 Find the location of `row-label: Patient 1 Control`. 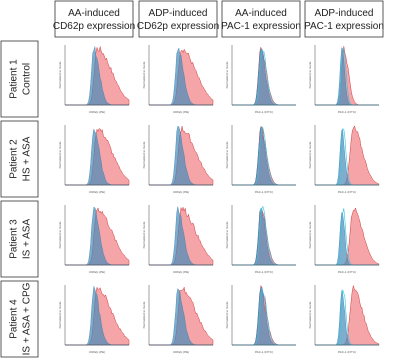

row-label: Patient 1 Control is located at coordinates (21, 79).